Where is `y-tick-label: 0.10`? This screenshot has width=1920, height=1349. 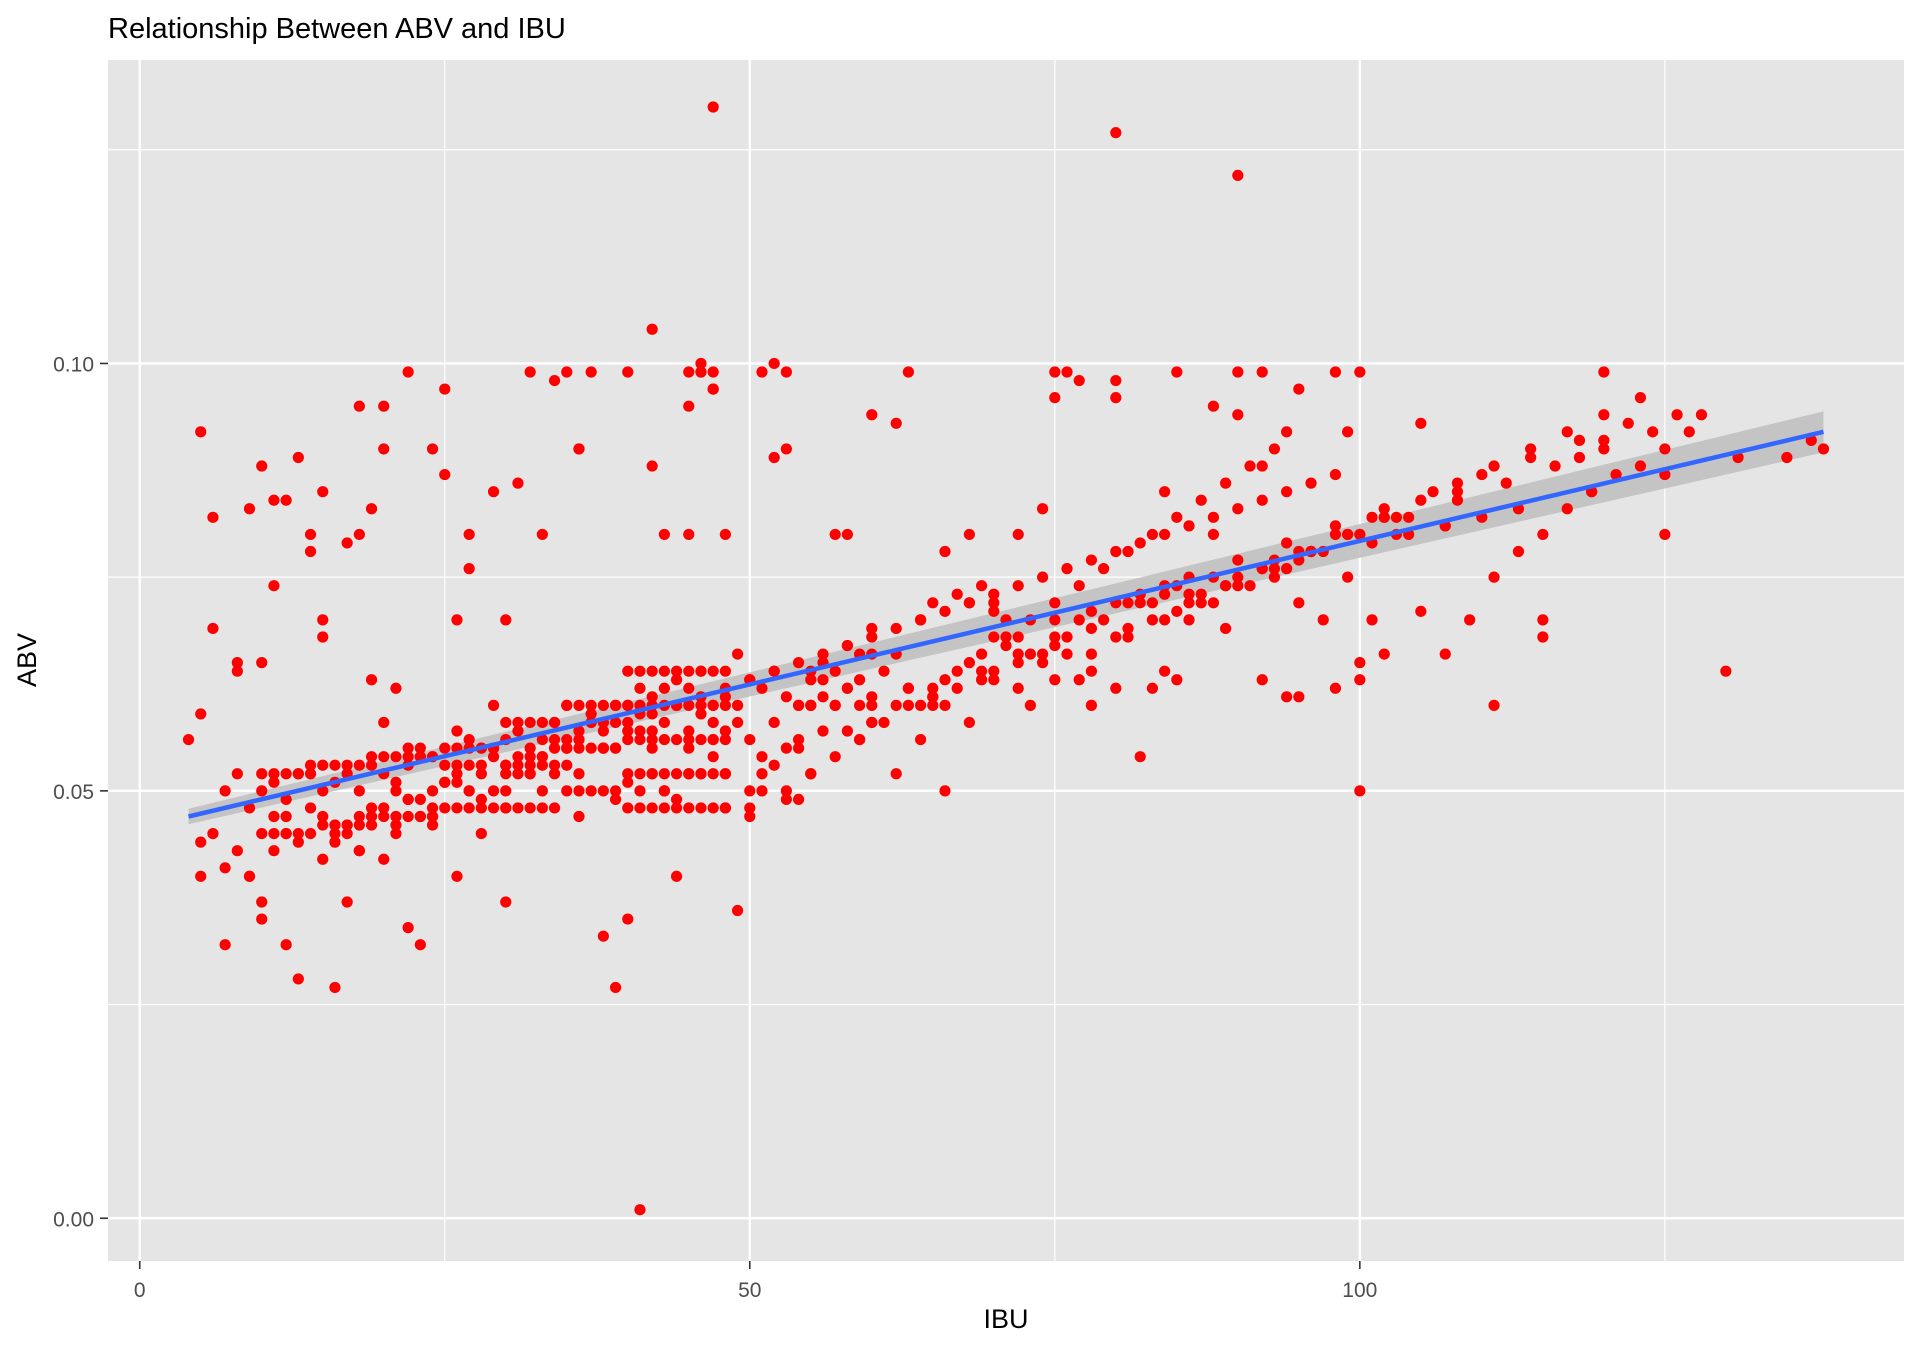
y-tick-label: 0.10 is located at coordinates (73, 364).